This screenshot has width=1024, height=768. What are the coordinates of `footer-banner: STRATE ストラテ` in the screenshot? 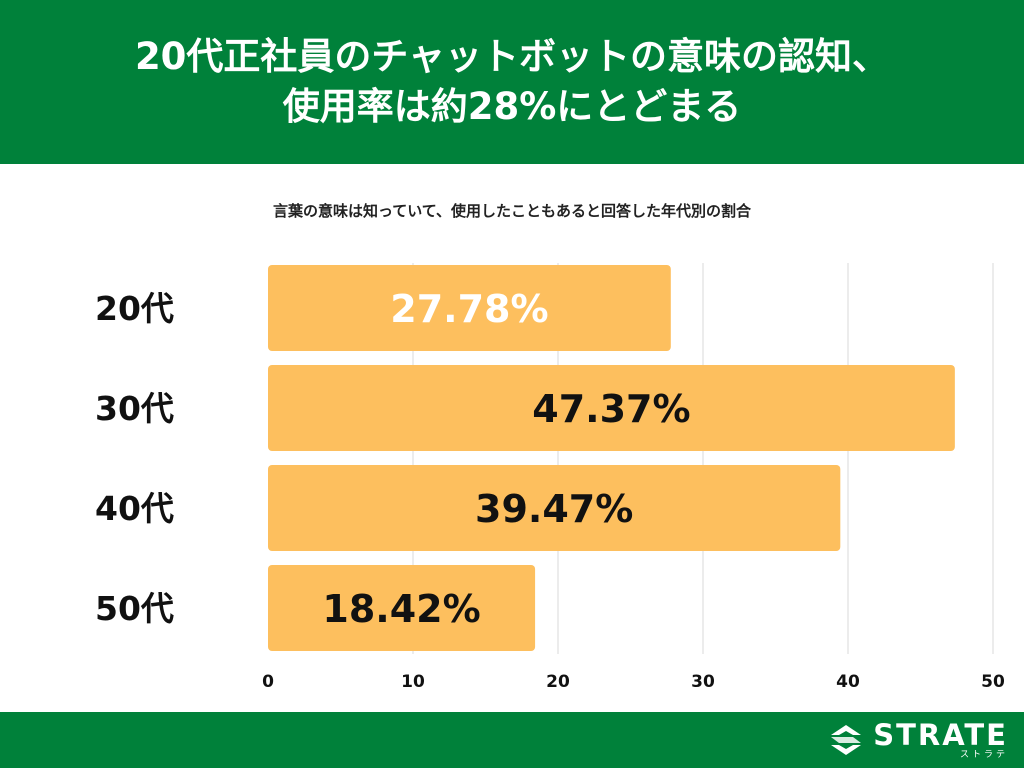 It's located at (512, 740).